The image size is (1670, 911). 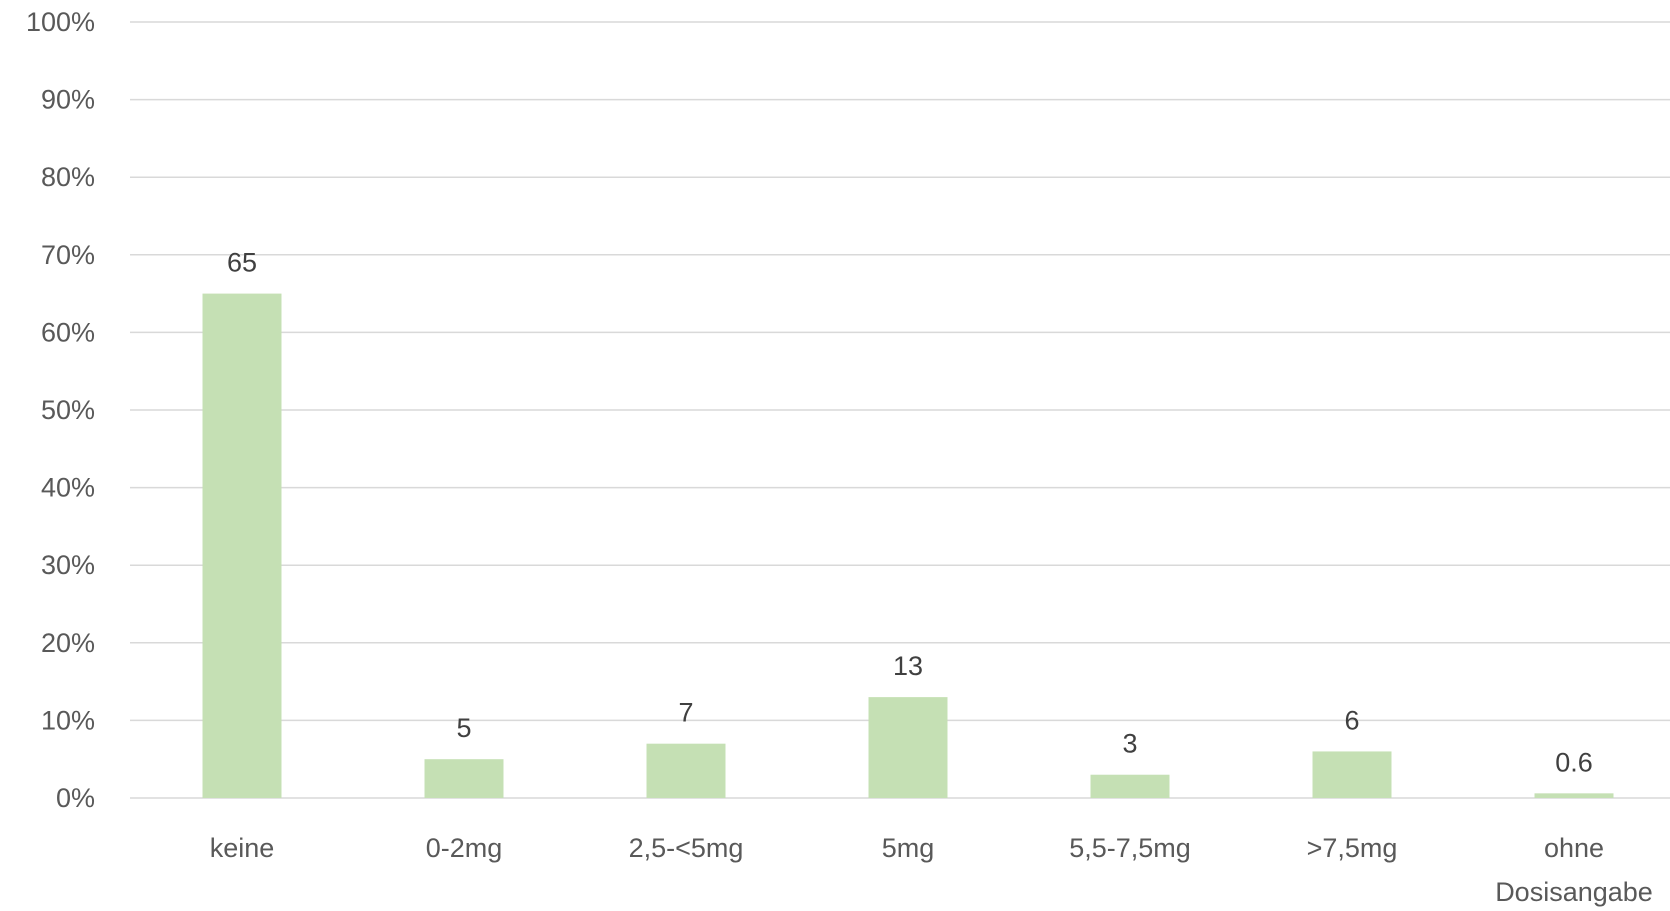 What do you see at coordinates (242, 263) in the screenshot?
I see `bar-value-label: 65` at bounding box center [242, 263].